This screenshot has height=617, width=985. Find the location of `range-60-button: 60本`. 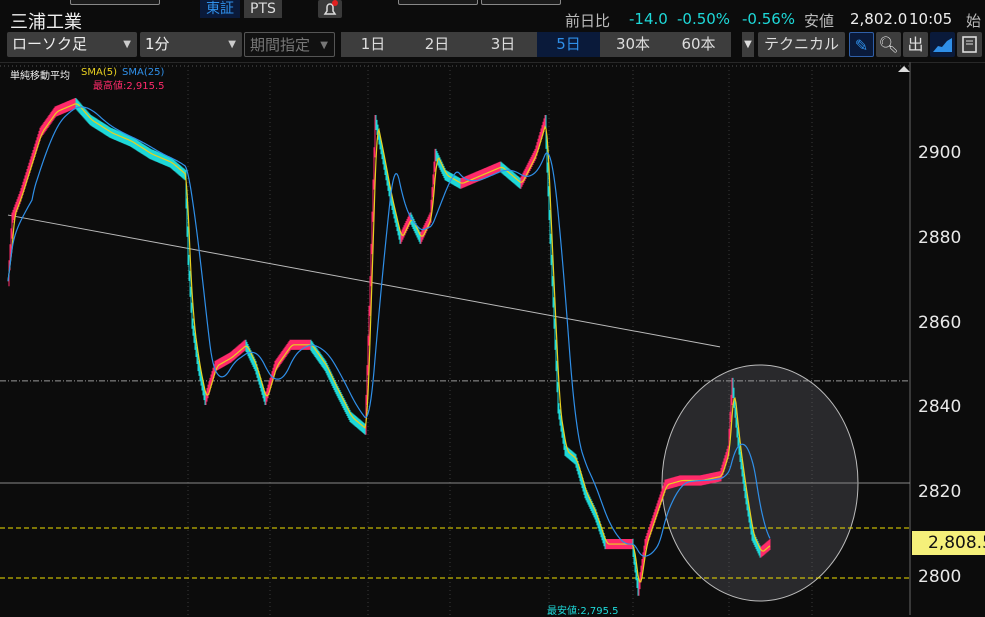

range-60-button: 60本 is located at coordinates (698, 44).